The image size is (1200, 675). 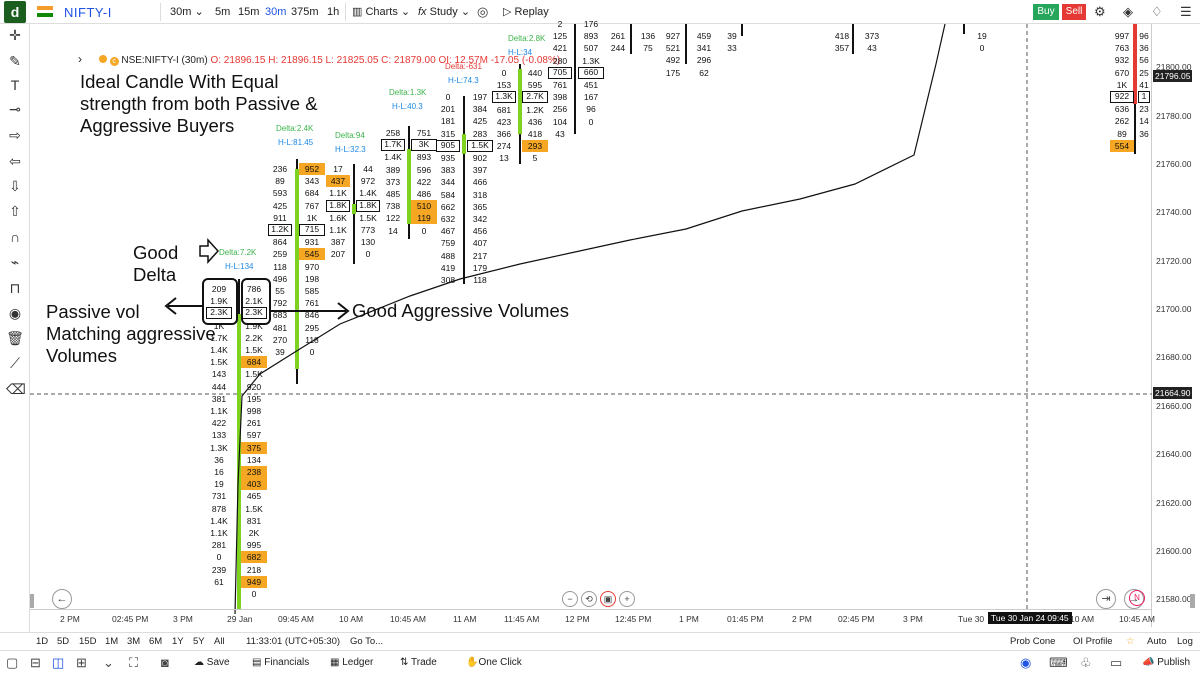 I want to click on footprint-cell: 280, so click(x=560, y=60).